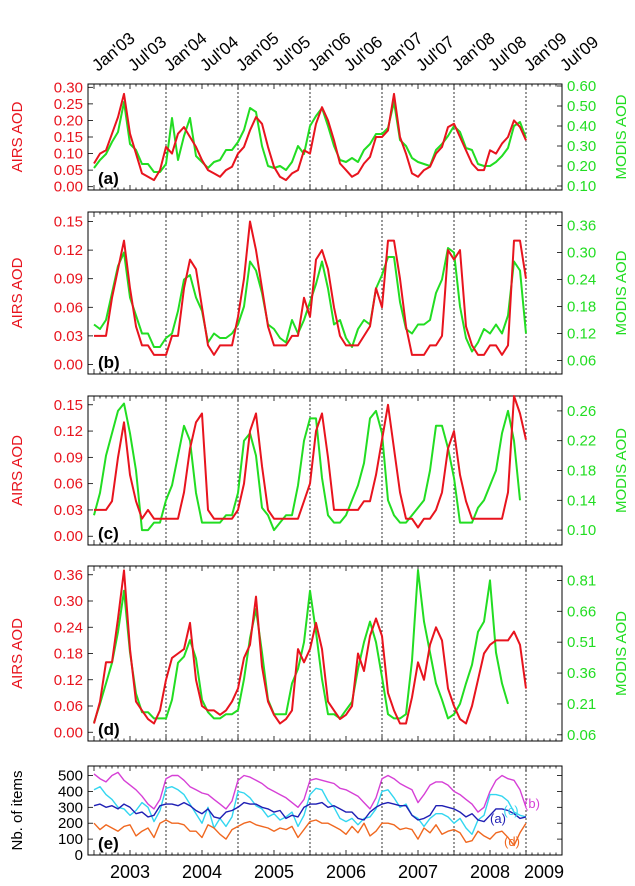 Image resolution: width=635 pixels, height=886 pixels. I want to click on bottom-year-label: 2004, so click(202, 872).